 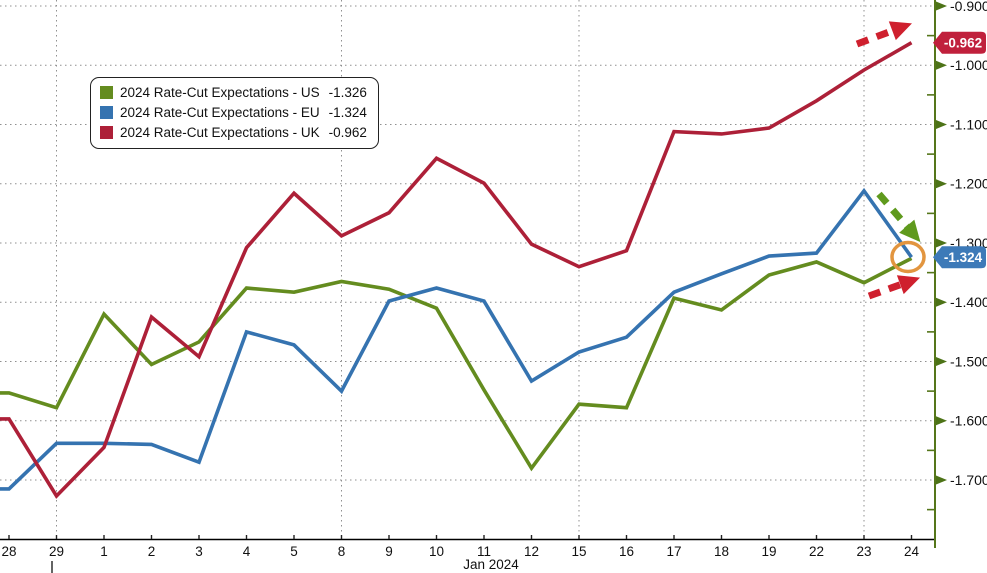 What do you see at coordinates (626, 551) in the screenshot?
I see `x-tick-label: 16` at bounding box center [626, 551].